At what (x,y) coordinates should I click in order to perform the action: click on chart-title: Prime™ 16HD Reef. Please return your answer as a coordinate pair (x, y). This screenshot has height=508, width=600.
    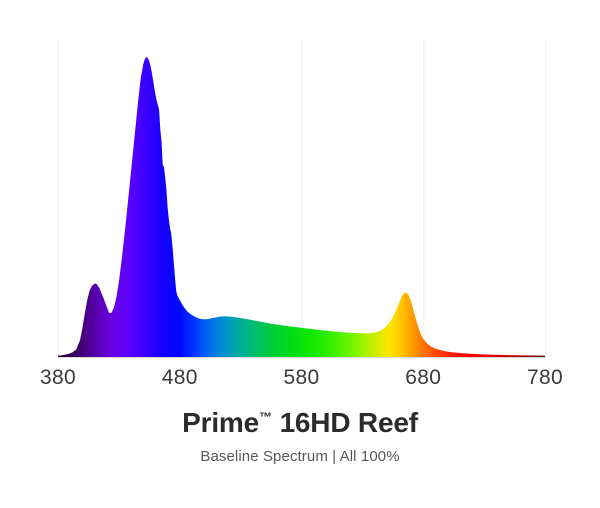
    Looking at the image, I should click on (300, 422).